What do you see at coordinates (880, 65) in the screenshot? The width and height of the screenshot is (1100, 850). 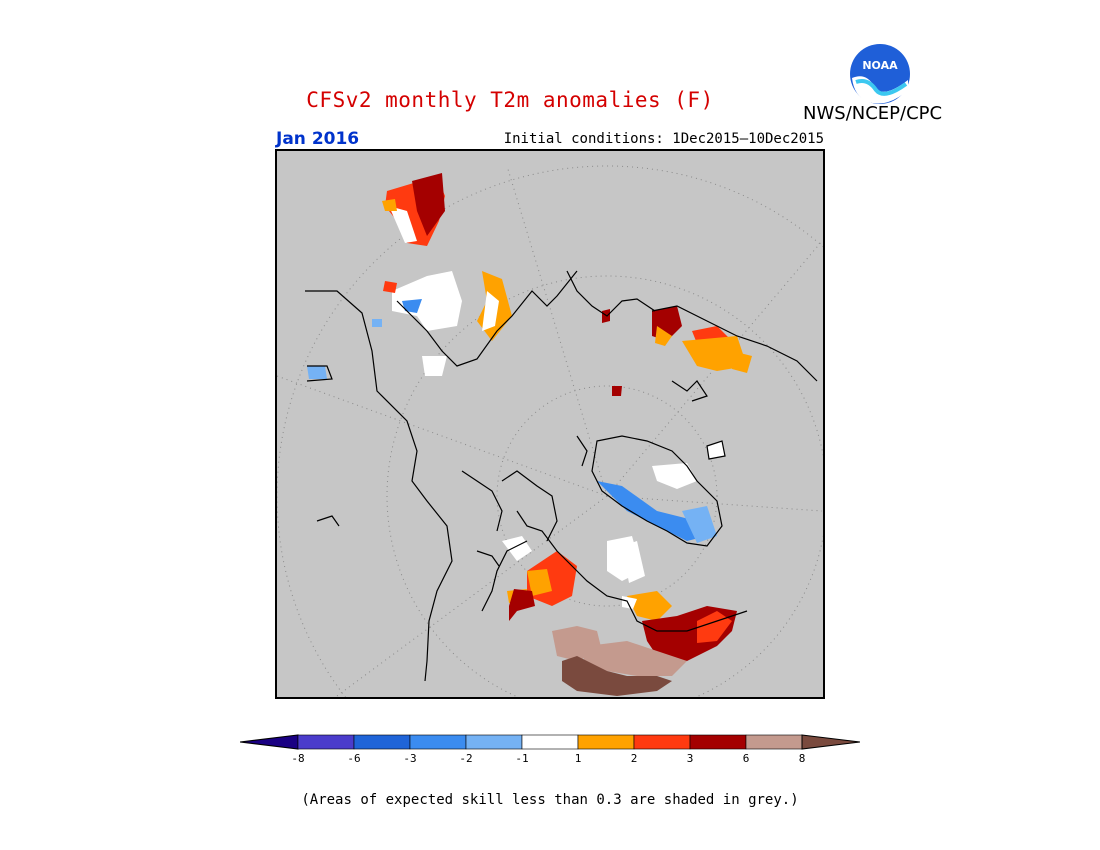 I see `logo-text: NOAA` at bounding box center [880, 65].